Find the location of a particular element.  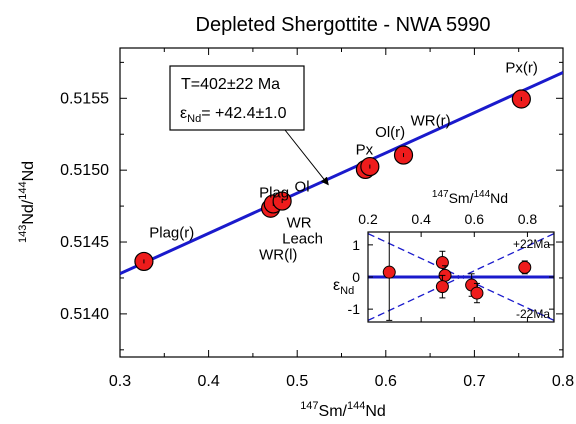

main-point-label: WR(l) is located at coordinates (278, 254).